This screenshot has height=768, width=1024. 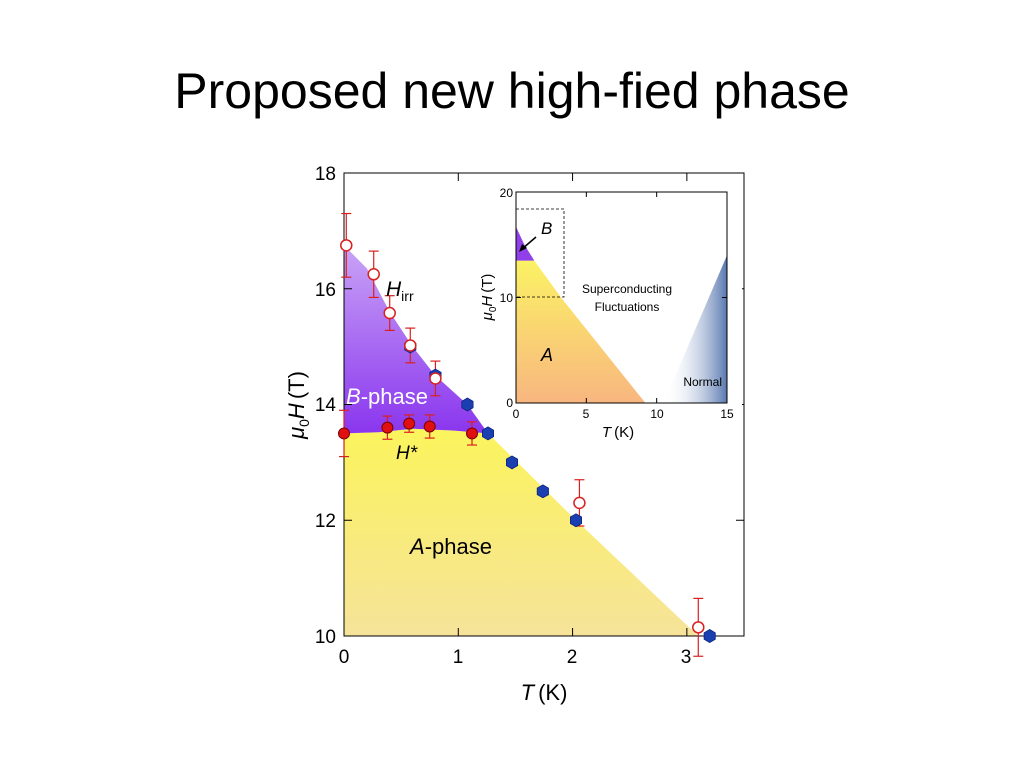 I want to click on inset-y-tick-label: 20, so click(x=507, y=193).